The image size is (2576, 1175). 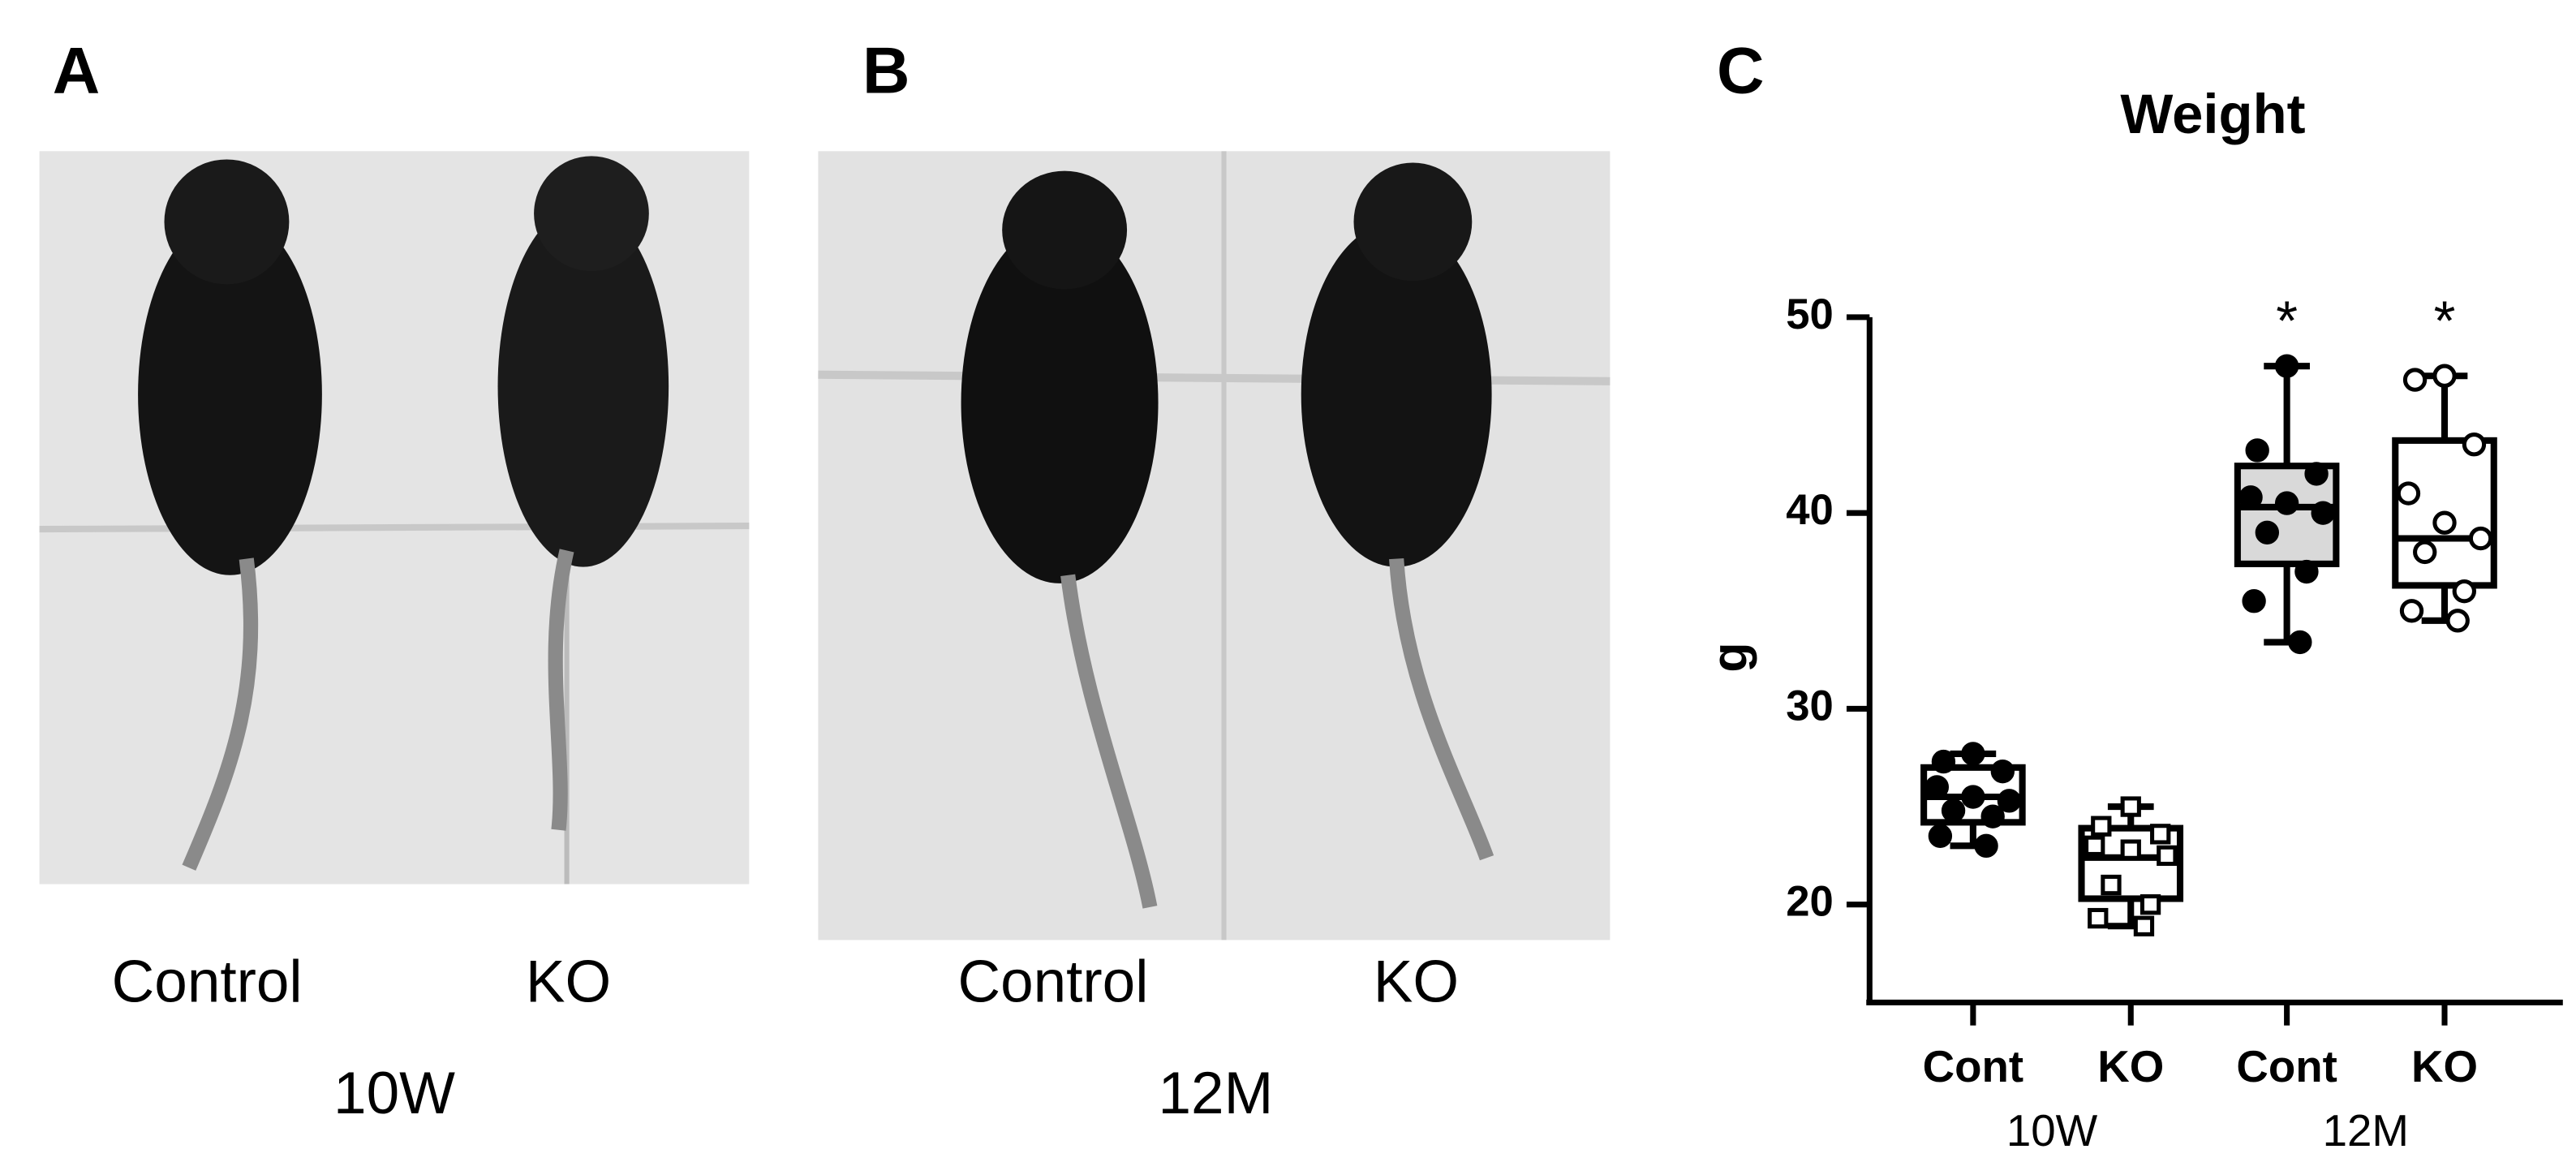 I want to click on y-tick-label: 50, so click(x=1810, y=314).